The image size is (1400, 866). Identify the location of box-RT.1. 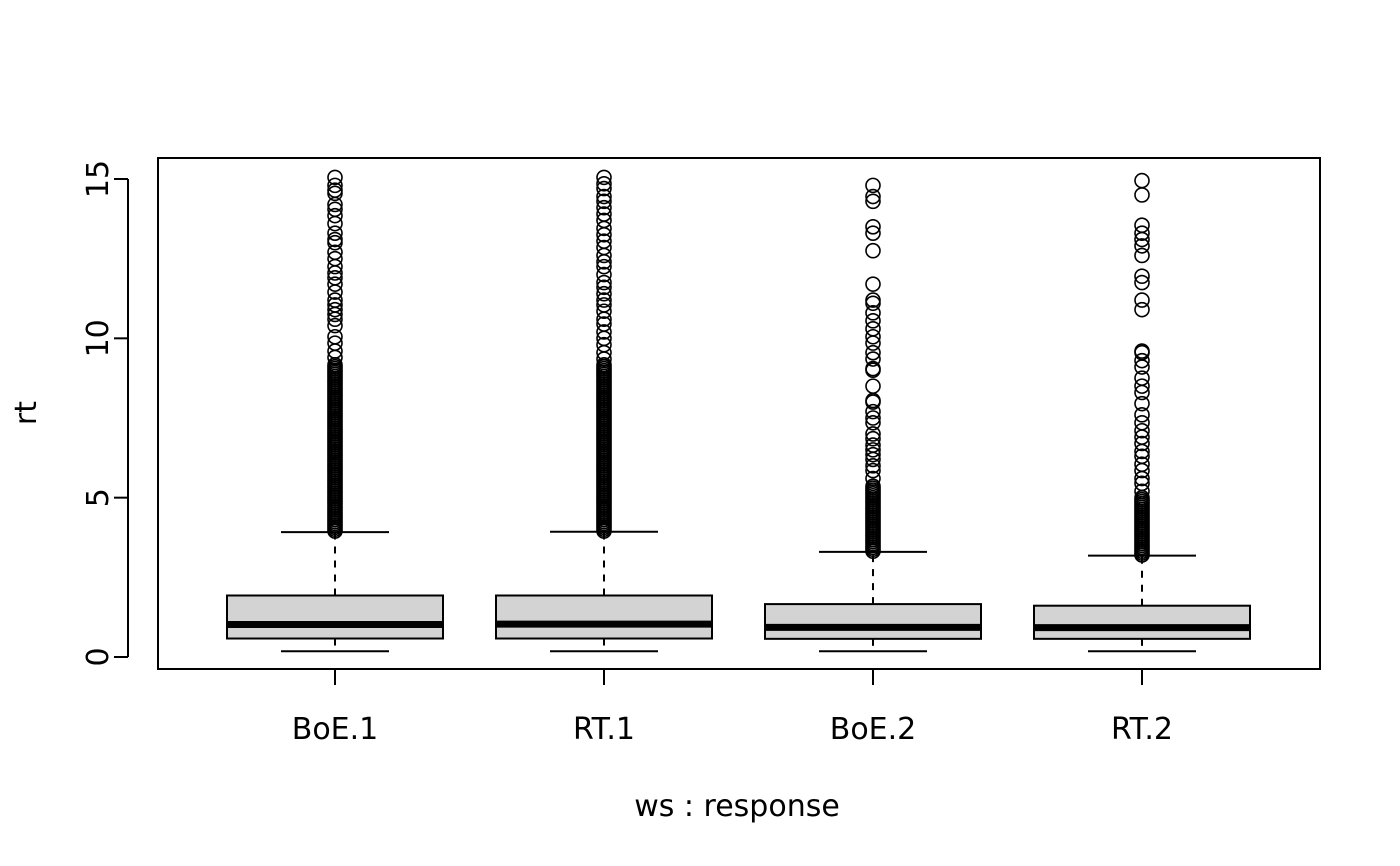
(604, 411).